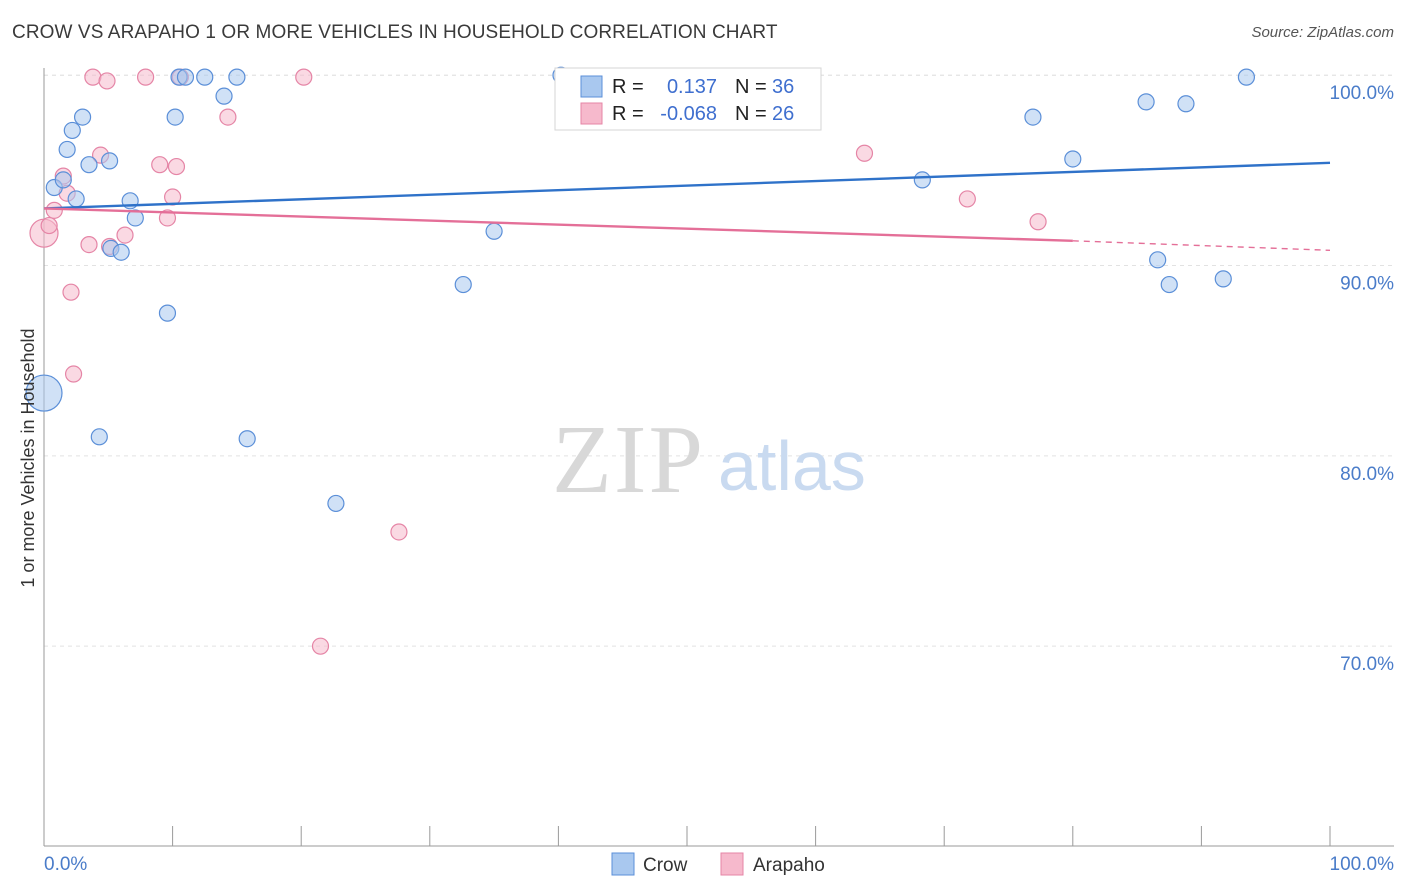 The image size is (1406, 892). I want to click on source-credit: Source: ZipAtlas.com, so click(1322, 32).